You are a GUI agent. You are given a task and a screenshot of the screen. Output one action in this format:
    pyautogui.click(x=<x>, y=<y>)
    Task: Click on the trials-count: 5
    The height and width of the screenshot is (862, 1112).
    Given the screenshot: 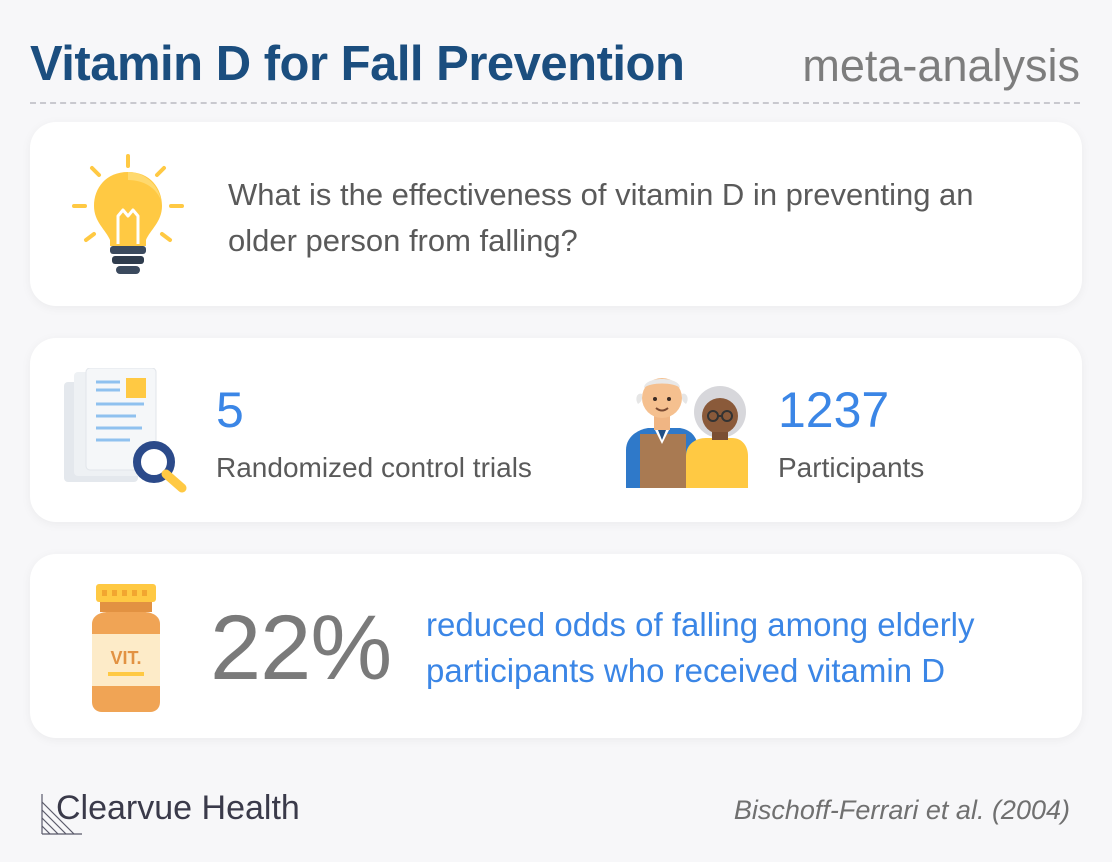 What is the action you would take?
    pyautogui.click(x=230, y=410)
    